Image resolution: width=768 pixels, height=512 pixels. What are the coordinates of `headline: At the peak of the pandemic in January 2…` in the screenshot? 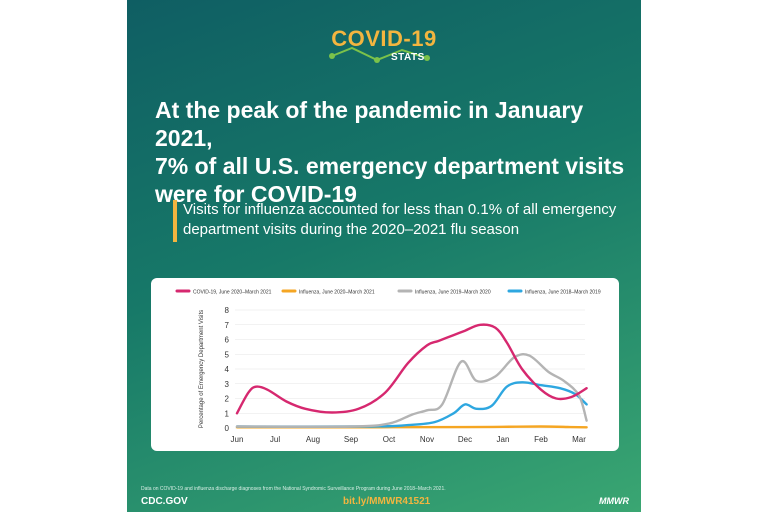 It's located at (390, 152).